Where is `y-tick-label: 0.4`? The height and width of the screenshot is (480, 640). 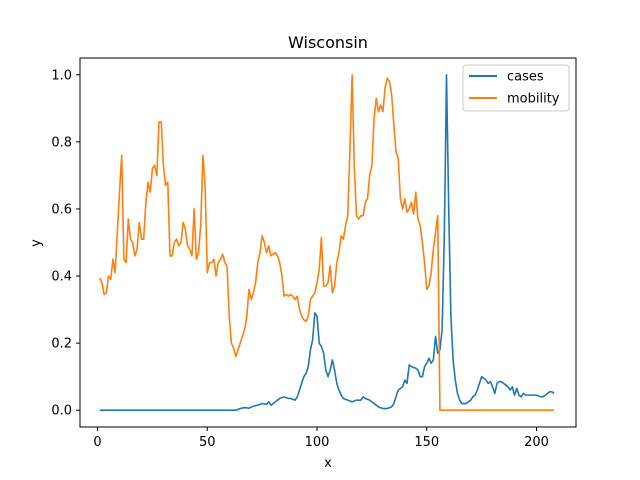
y-tick-label: 0.4 is located at coordinates (61, 277).